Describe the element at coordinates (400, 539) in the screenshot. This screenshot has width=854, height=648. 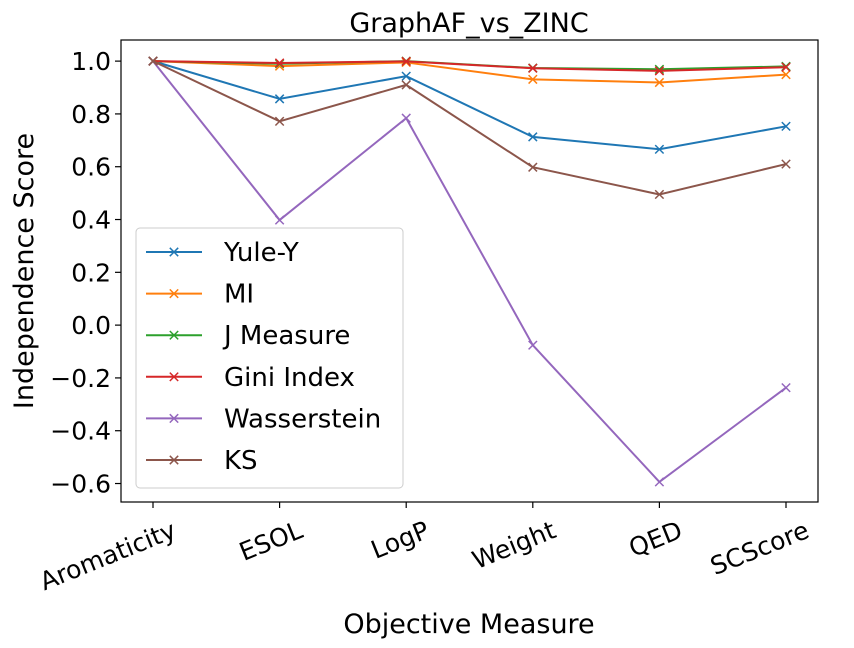
I see `x-tick-label: LogP` at that location.